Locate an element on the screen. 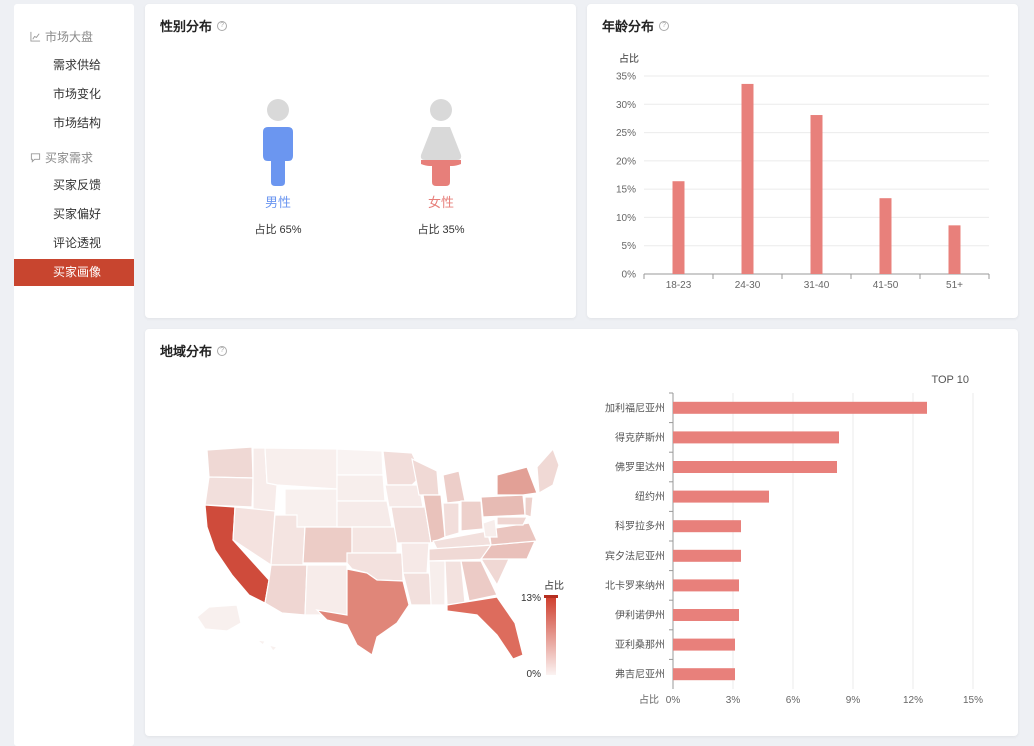  gender-title-text: 性别分布 is located at coordinates (186, 26).